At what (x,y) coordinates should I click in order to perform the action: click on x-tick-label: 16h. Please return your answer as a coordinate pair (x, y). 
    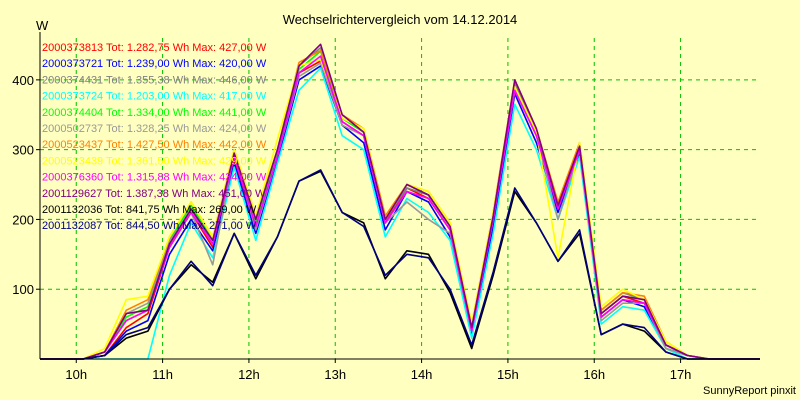
    Looking at the image, I should click on (594, 374).